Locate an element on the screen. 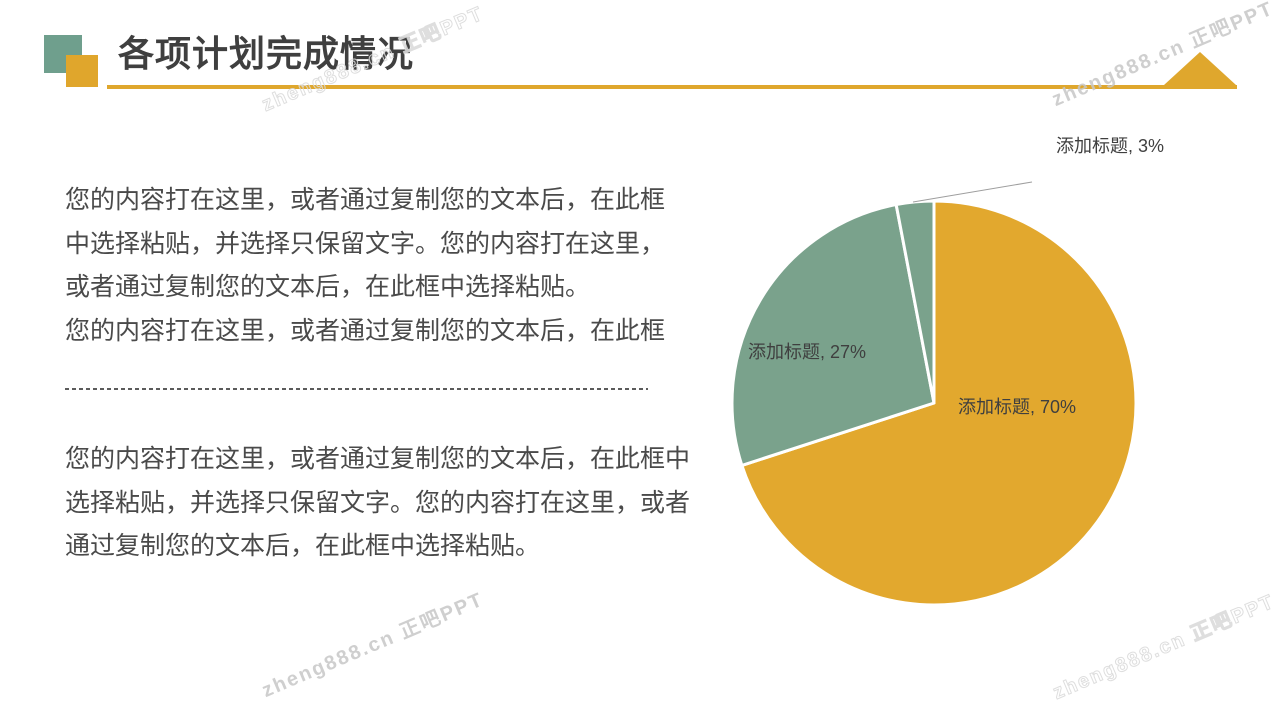  text-line: 通过复制您的文本后，在此框中选择粘贴。 is located at coordinates (303, 546).